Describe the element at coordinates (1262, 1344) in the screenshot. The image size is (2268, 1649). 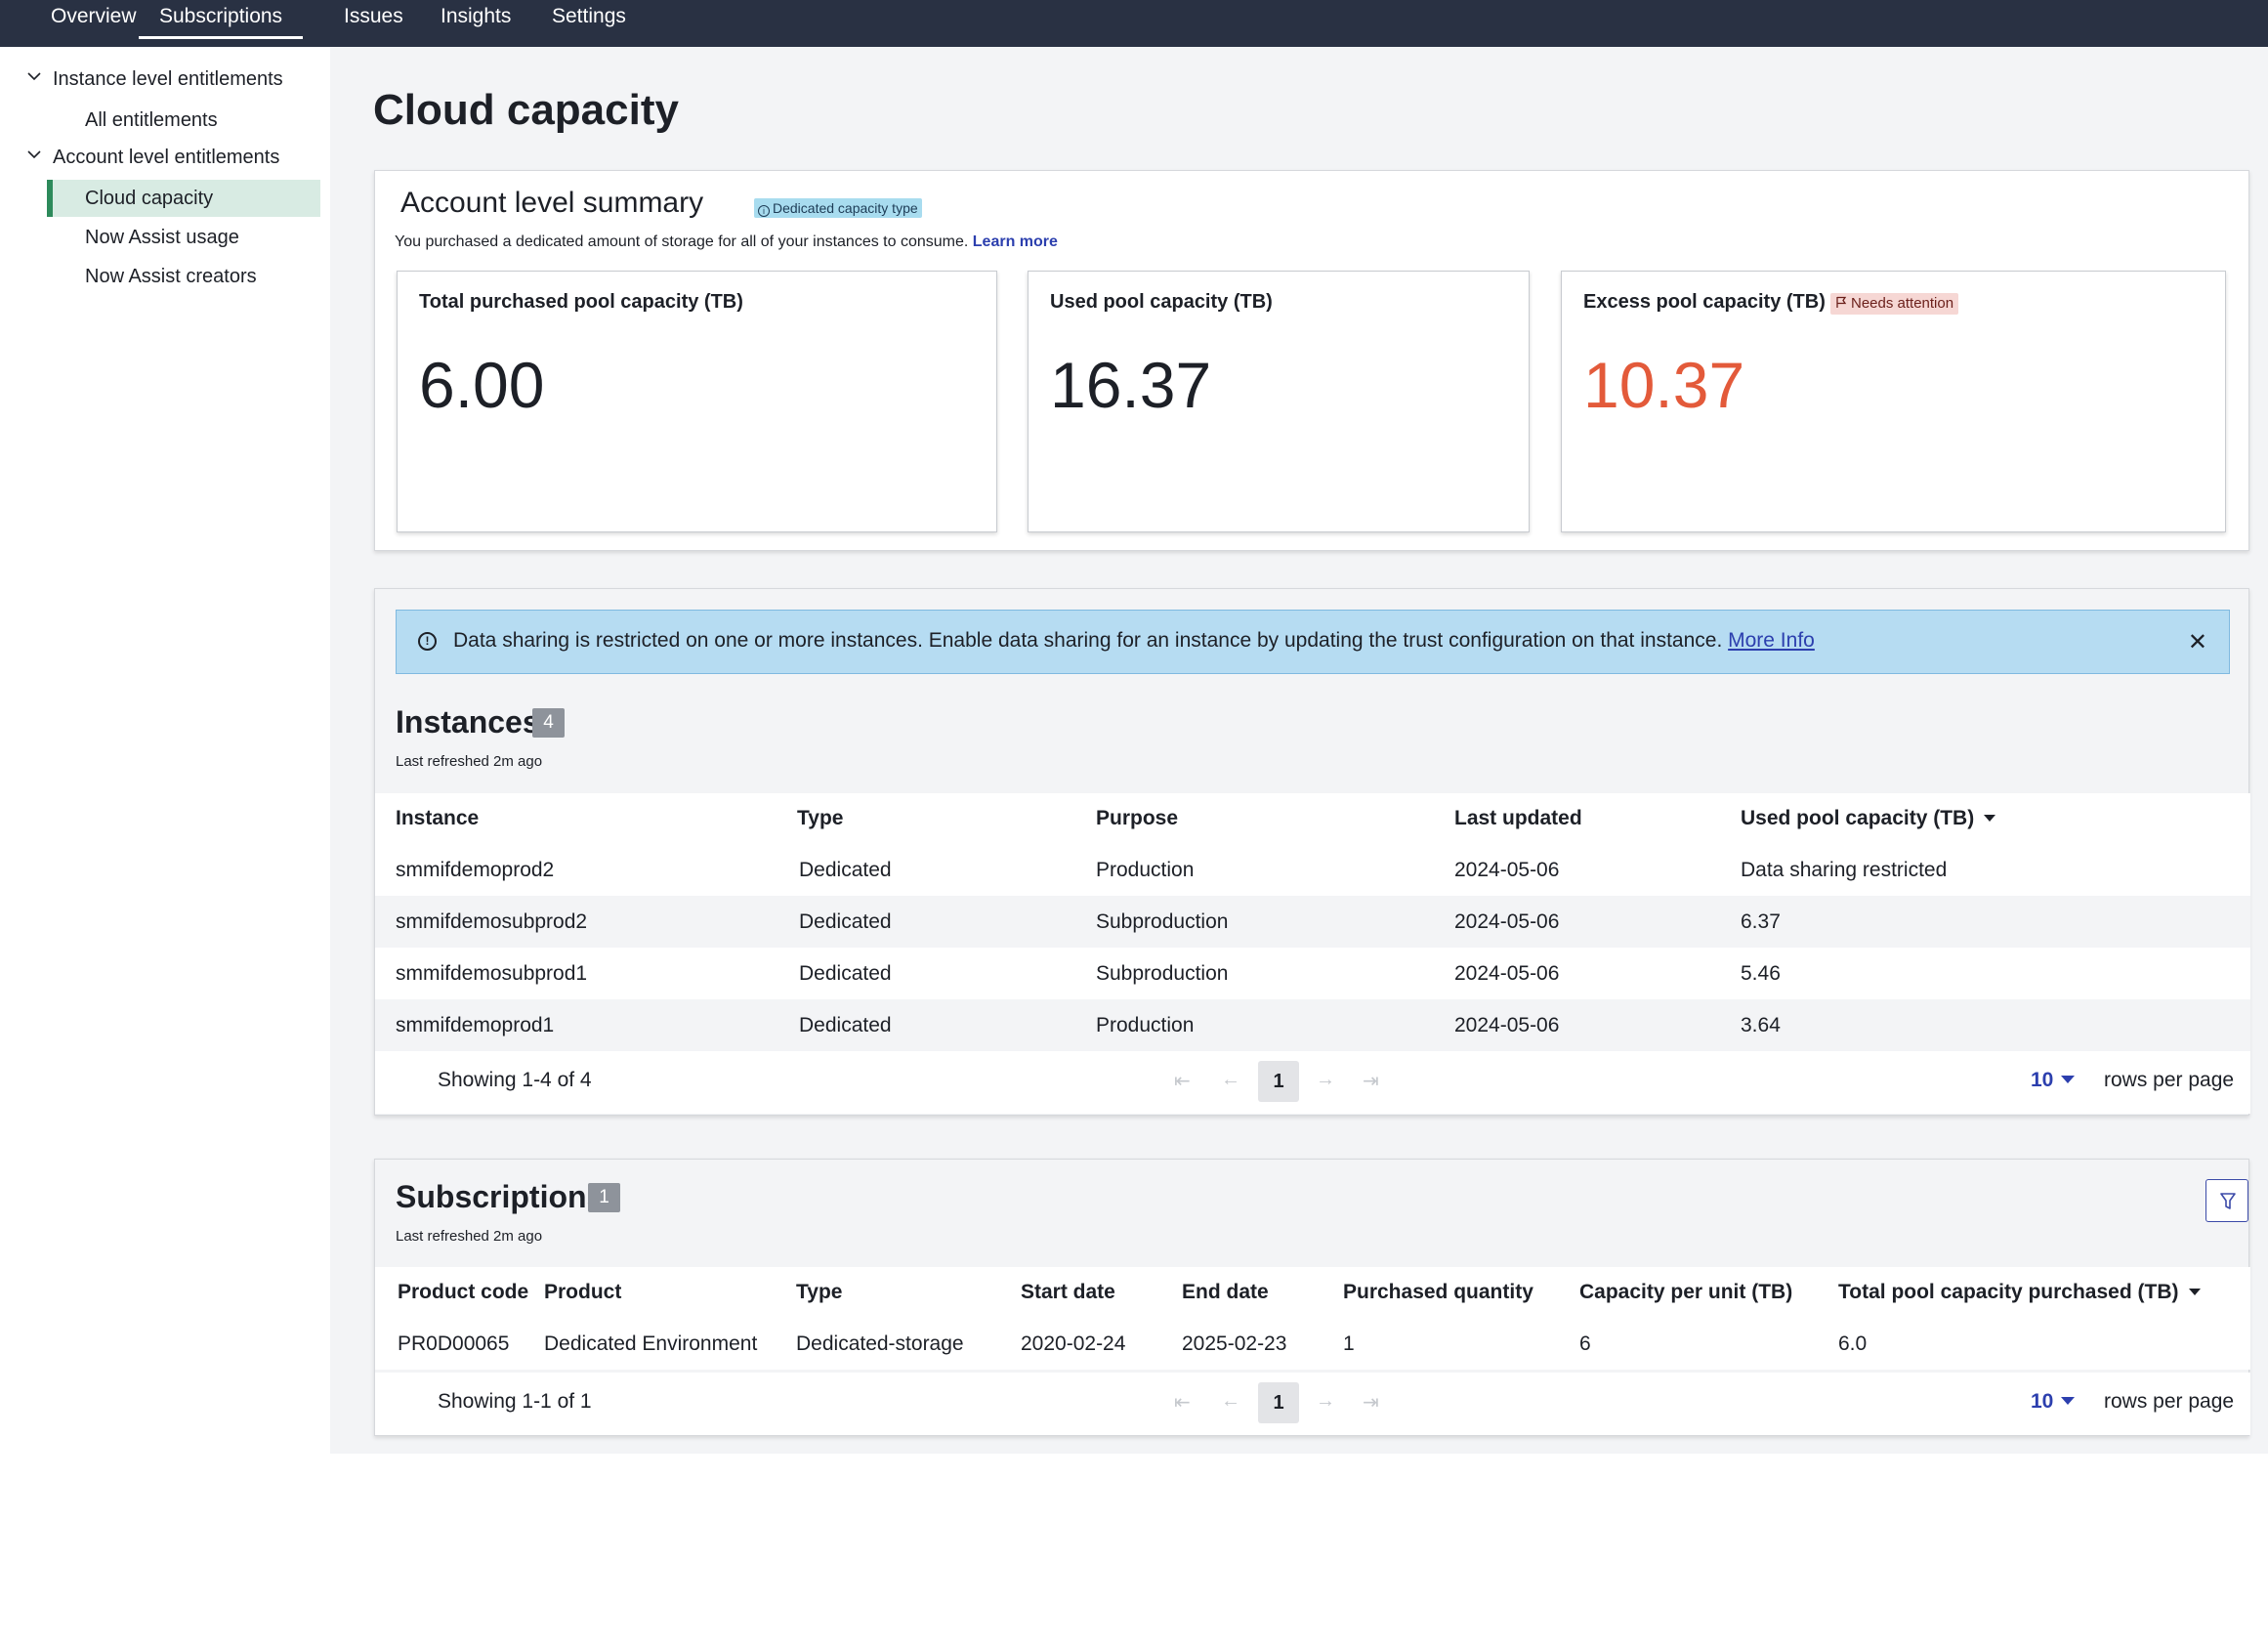
I see `cell-end-date: 2025-02-23` at that location.